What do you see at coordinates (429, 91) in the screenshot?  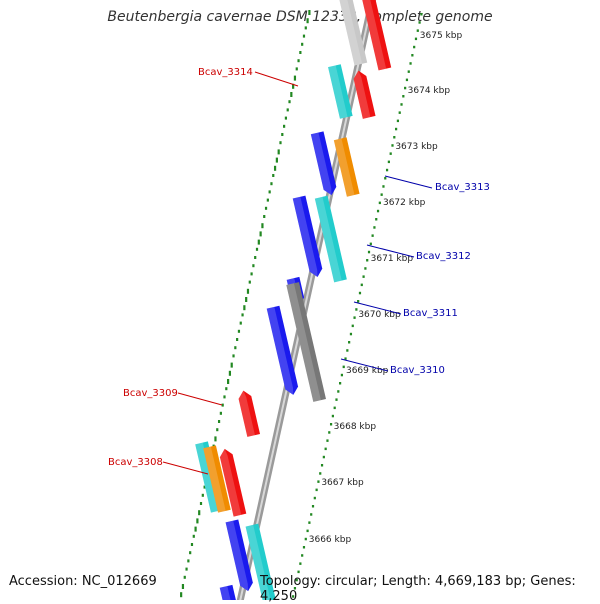 I see `scale-tick-label: 3674 kbp` at bounding box center [429, 91].